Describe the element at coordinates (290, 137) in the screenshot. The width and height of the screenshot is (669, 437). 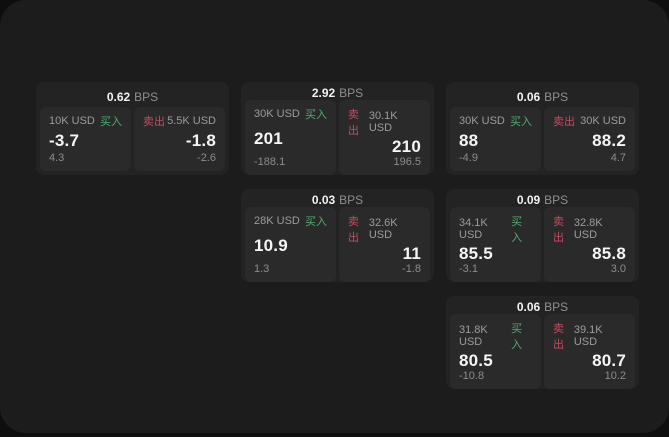
I see `buy-tile: 30K USD 买入 201 -188.1` at that location.